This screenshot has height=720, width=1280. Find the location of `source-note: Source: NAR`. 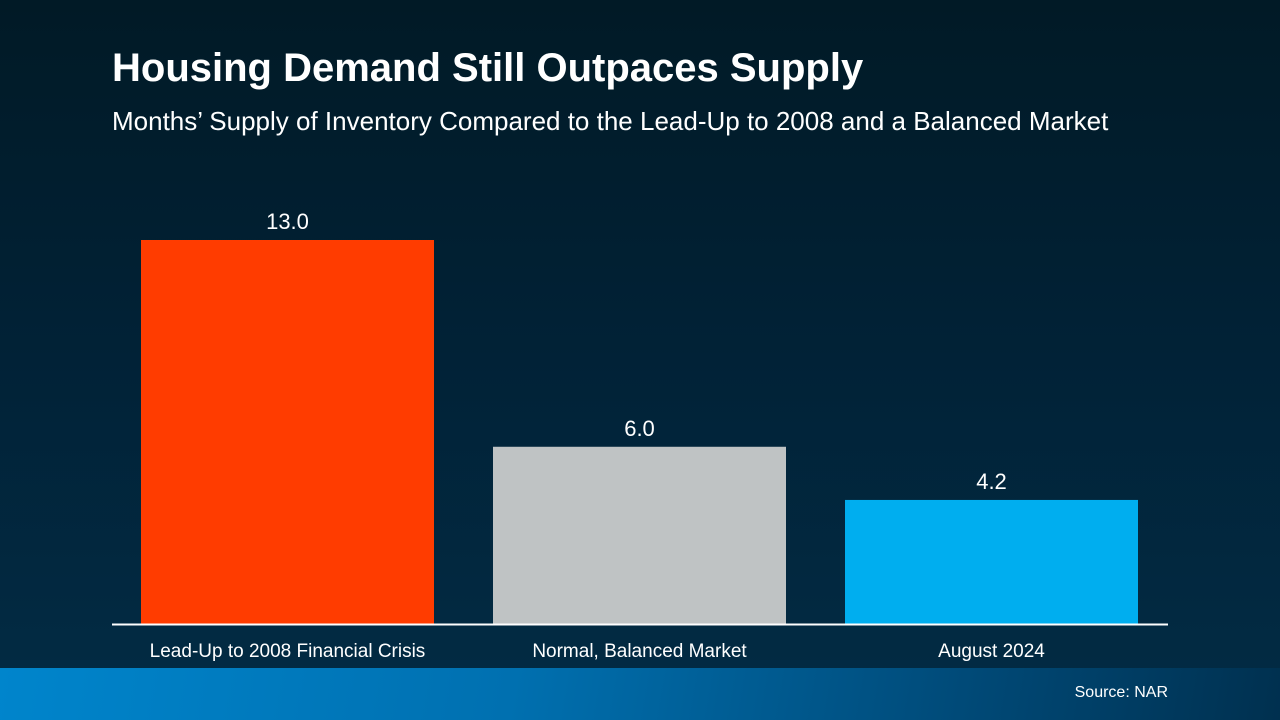

source-note: Source: NAR is located at coordinates (1121, 692).